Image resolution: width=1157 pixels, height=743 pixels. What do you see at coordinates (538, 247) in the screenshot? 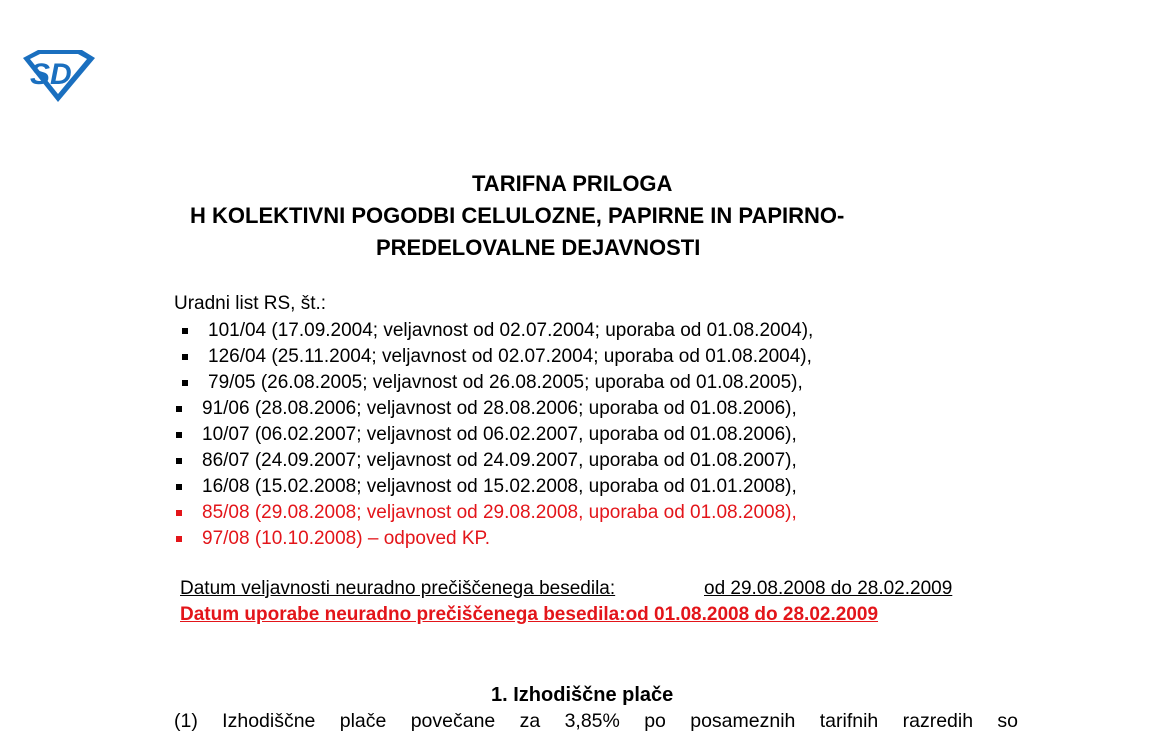
I see `title-line: PREDELOVALNE DEJAVNOSTI` at bounding box center [538, 247].